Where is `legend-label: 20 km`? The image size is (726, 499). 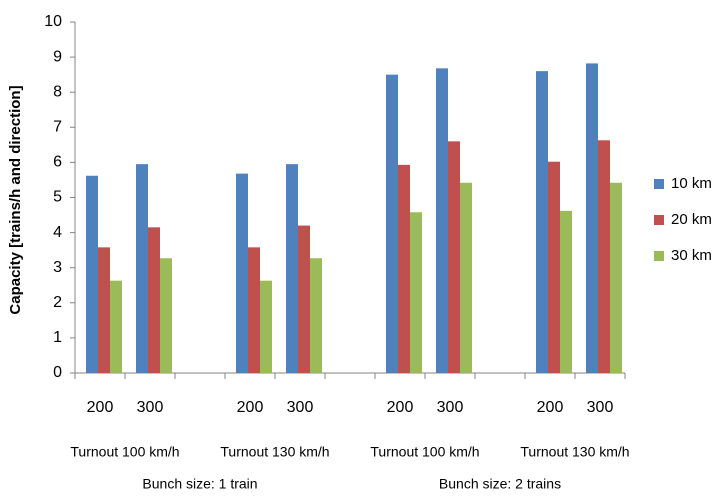 legend-label: 20 km is located at coordinates (691, 219).